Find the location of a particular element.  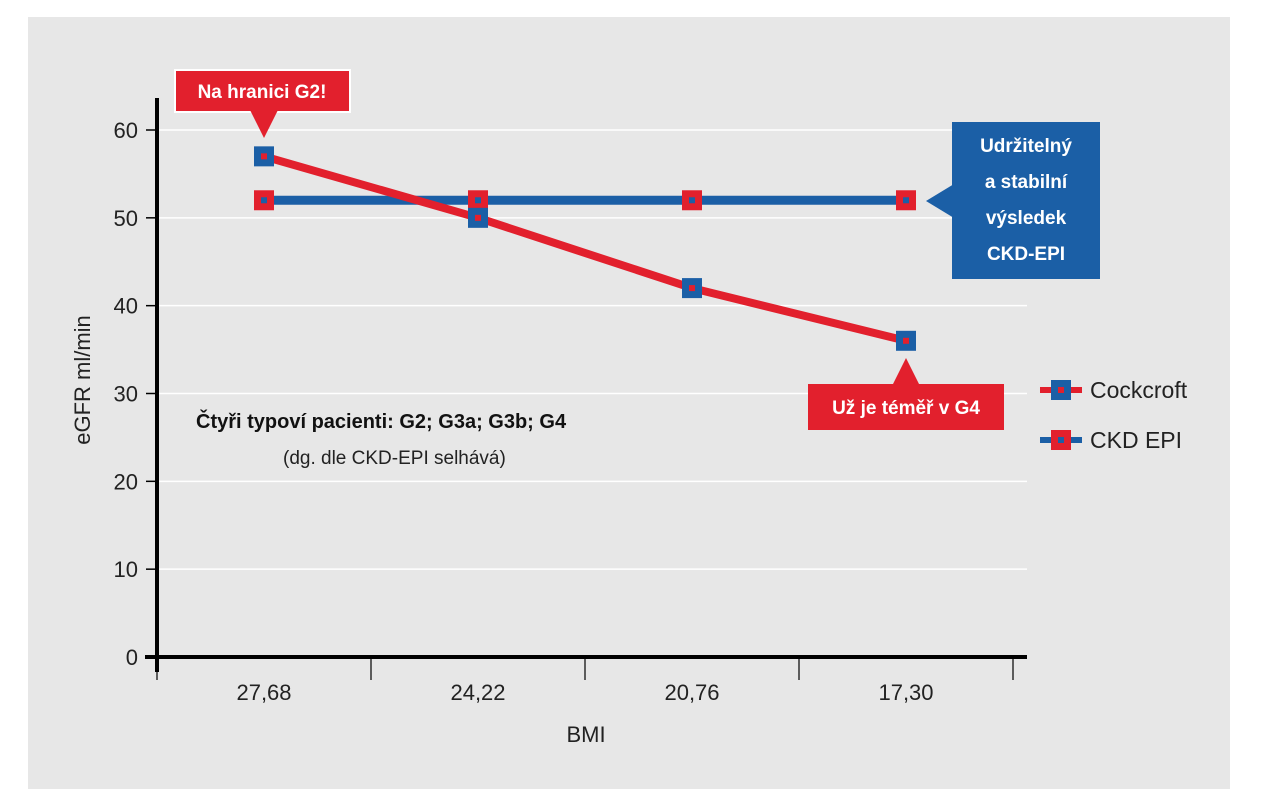

callout-right-box is located at coordinates (1026, 200).